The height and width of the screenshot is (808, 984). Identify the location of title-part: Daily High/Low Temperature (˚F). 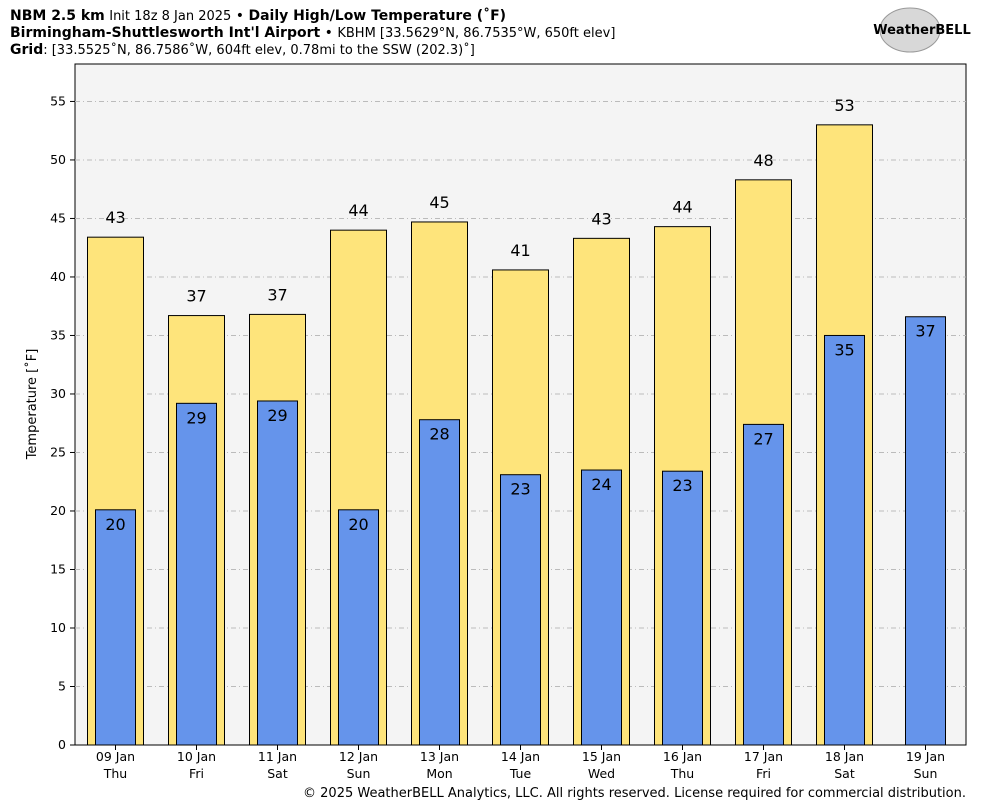
(377, 15).